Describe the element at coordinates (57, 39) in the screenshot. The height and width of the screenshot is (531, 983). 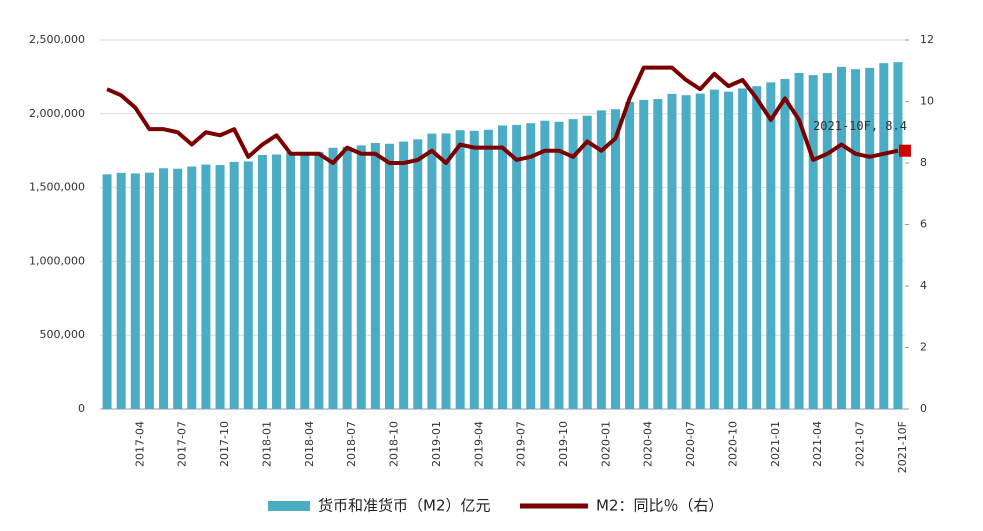
I see `y-tick-label: 2,500,000` at that location.